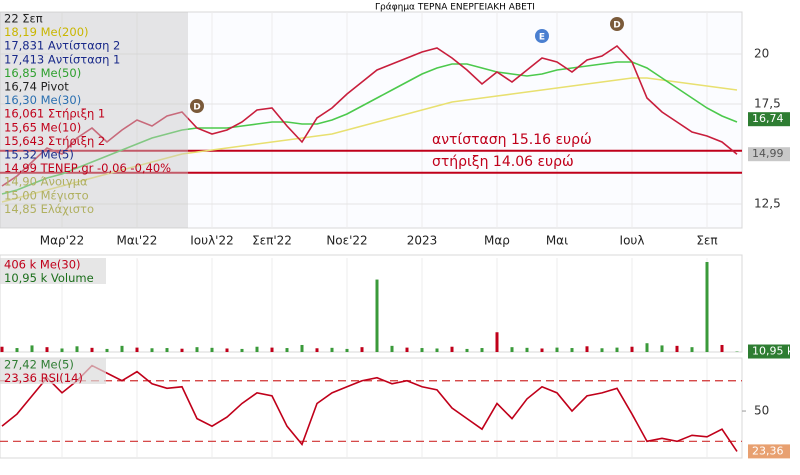  Describe the element at coordinates (46, 195) in the screenshot. I see `legend-entry: 15,00 Μέγιστο` at that location.